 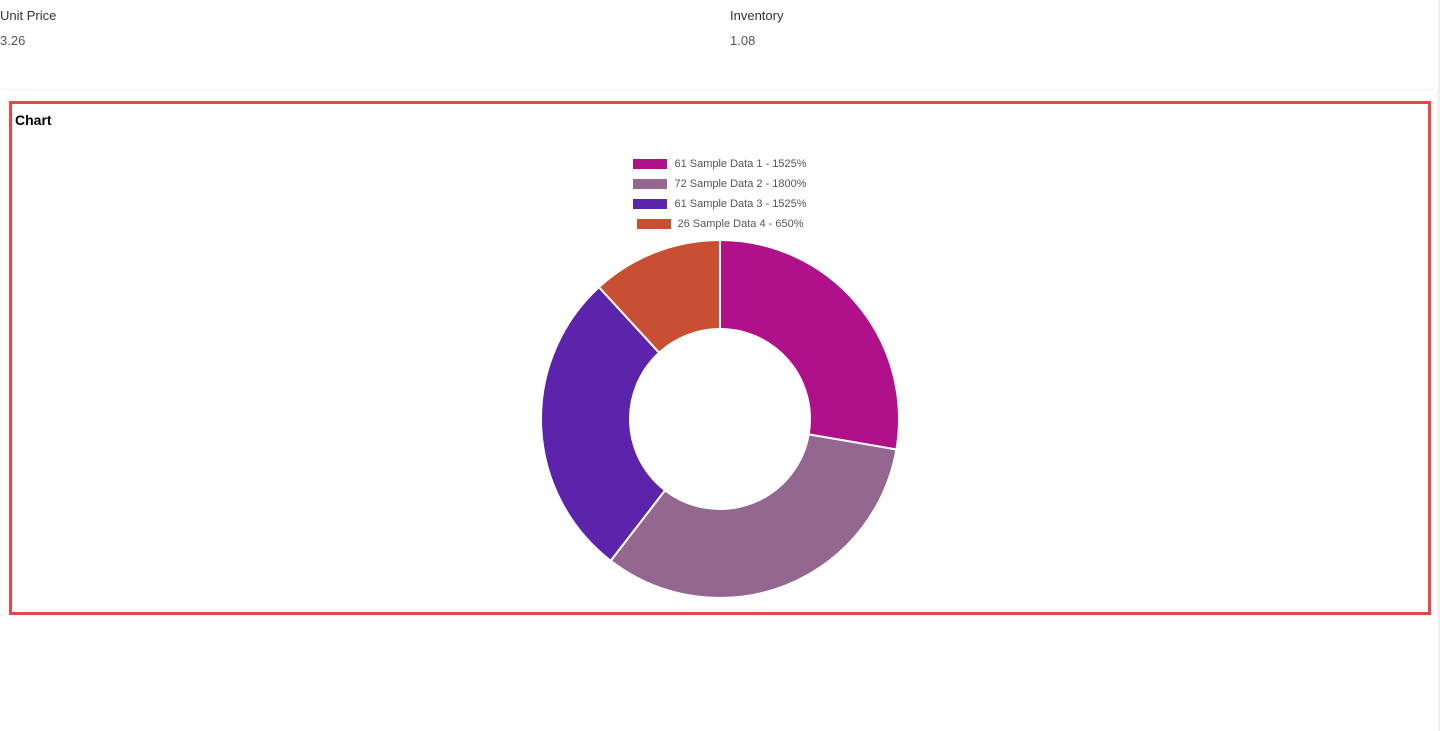 I want to click on stat-unit-price: Unit Price 3.26, so click(x=28, y=28).